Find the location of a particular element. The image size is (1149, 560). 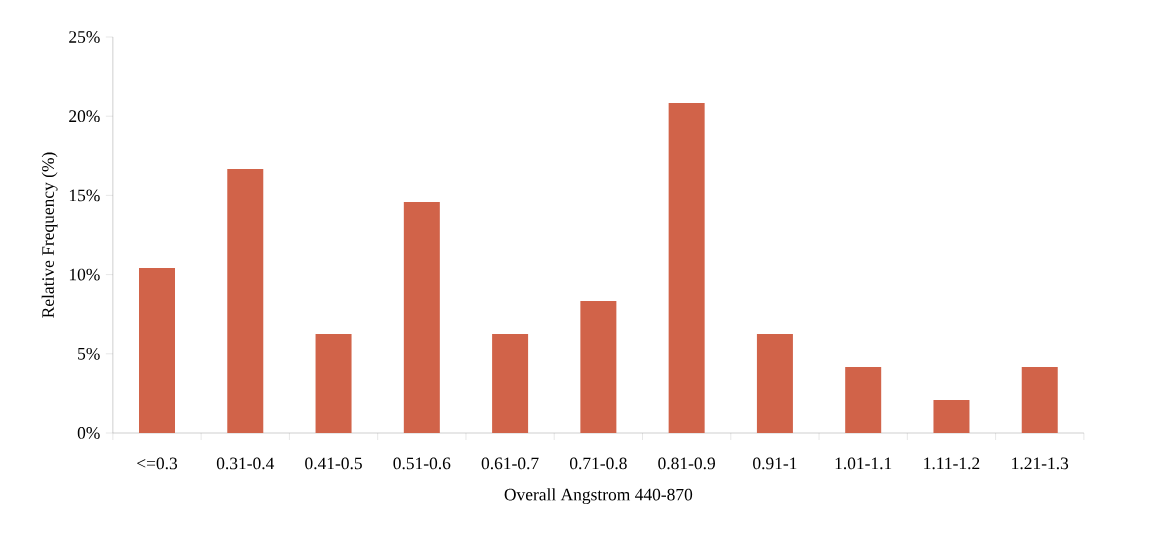

x-tick-label: 0.31-0.4 is located at coordinates (245, 463).